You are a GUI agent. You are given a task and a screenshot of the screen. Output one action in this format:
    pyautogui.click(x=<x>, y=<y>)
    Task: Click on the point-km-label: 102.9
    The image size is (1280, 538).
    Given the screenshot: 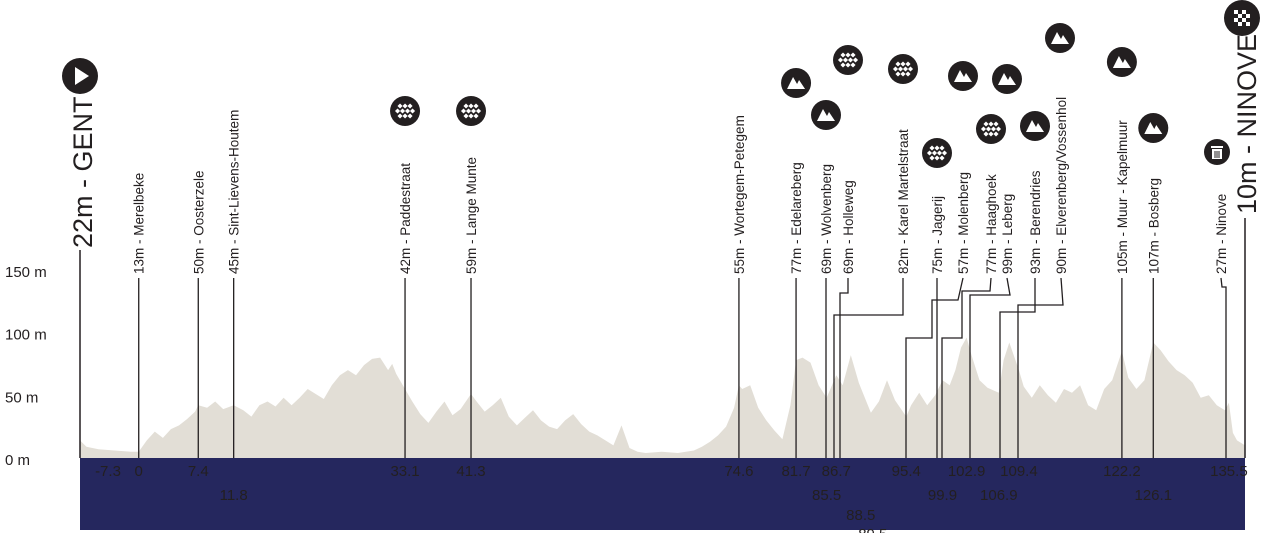 What is the action you would take?
    pyautogui.click(x=967, y=471)
    